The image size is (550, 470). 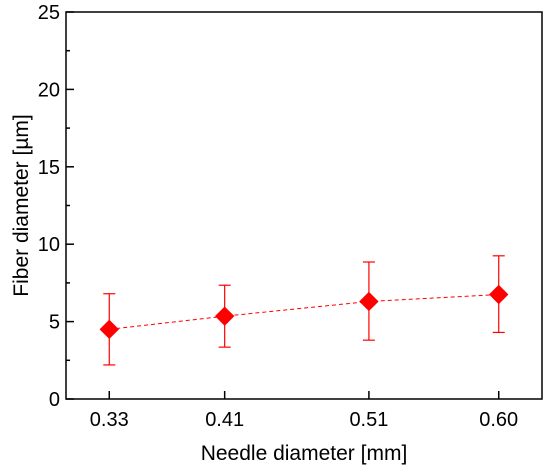 What do you see at coordinates (109, 420) in the screenshot?
I see `x-tick-label: 0.33` at bounding box center [109, 420].